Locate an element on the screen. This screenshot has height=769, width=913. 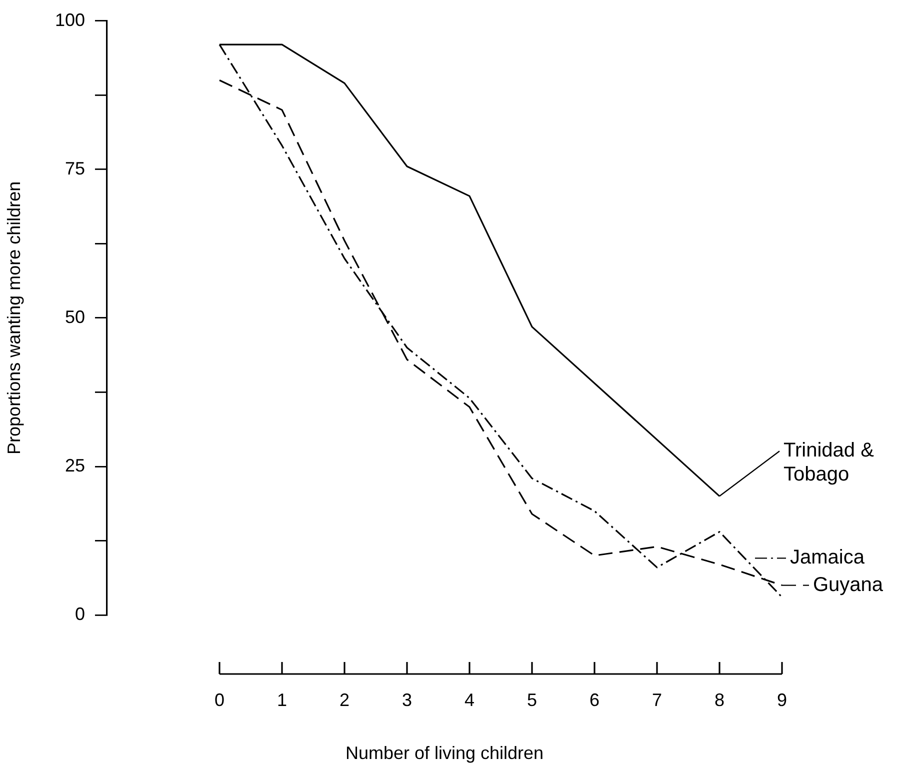
legend-label: Guyana is located at coordinates (848, 585).